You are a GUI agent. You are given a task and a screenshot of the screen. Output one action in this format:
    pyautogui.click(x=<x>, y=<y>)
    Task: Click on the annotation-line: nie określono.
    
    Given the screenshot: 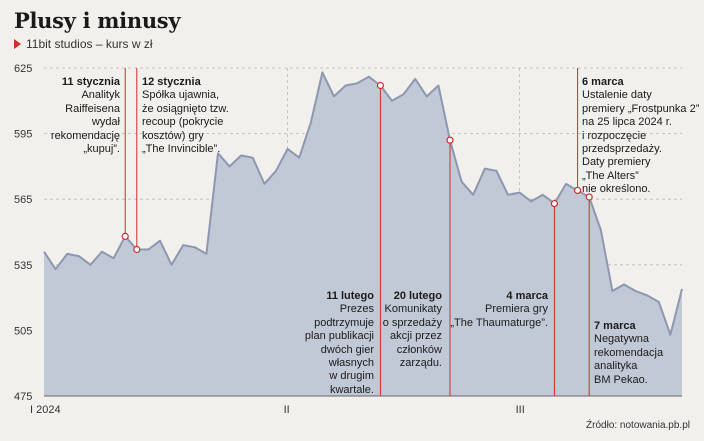 What is the action you would take?
    pyautogui.click(x=616, y=189)
    